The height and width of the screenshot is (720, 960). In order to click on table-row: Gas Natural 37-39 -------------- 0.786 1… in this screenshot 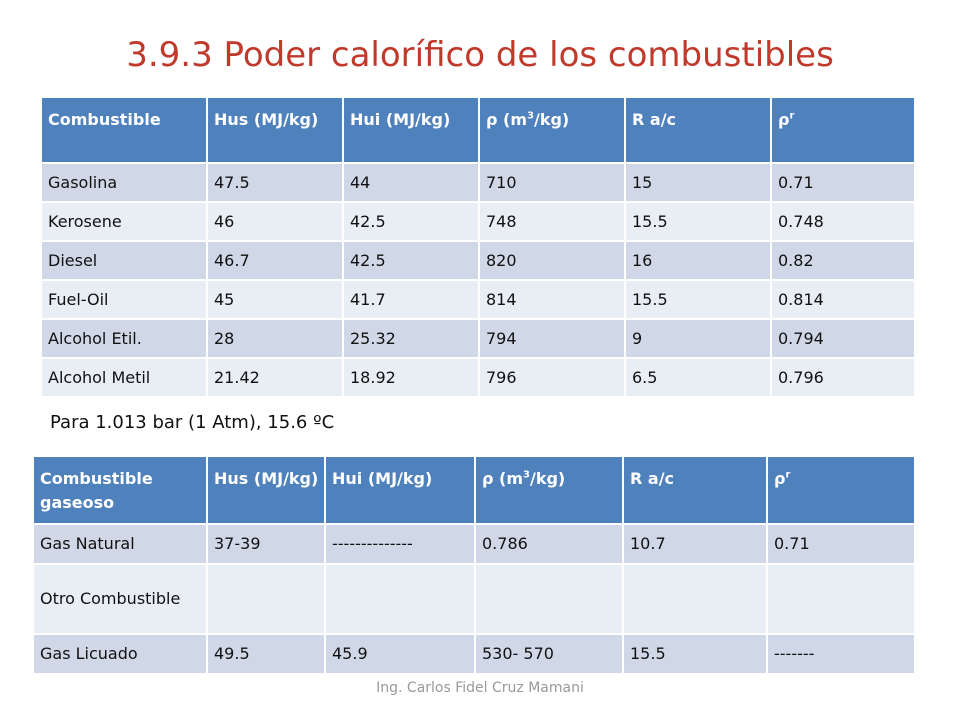, I will do `click(474, 544)`.